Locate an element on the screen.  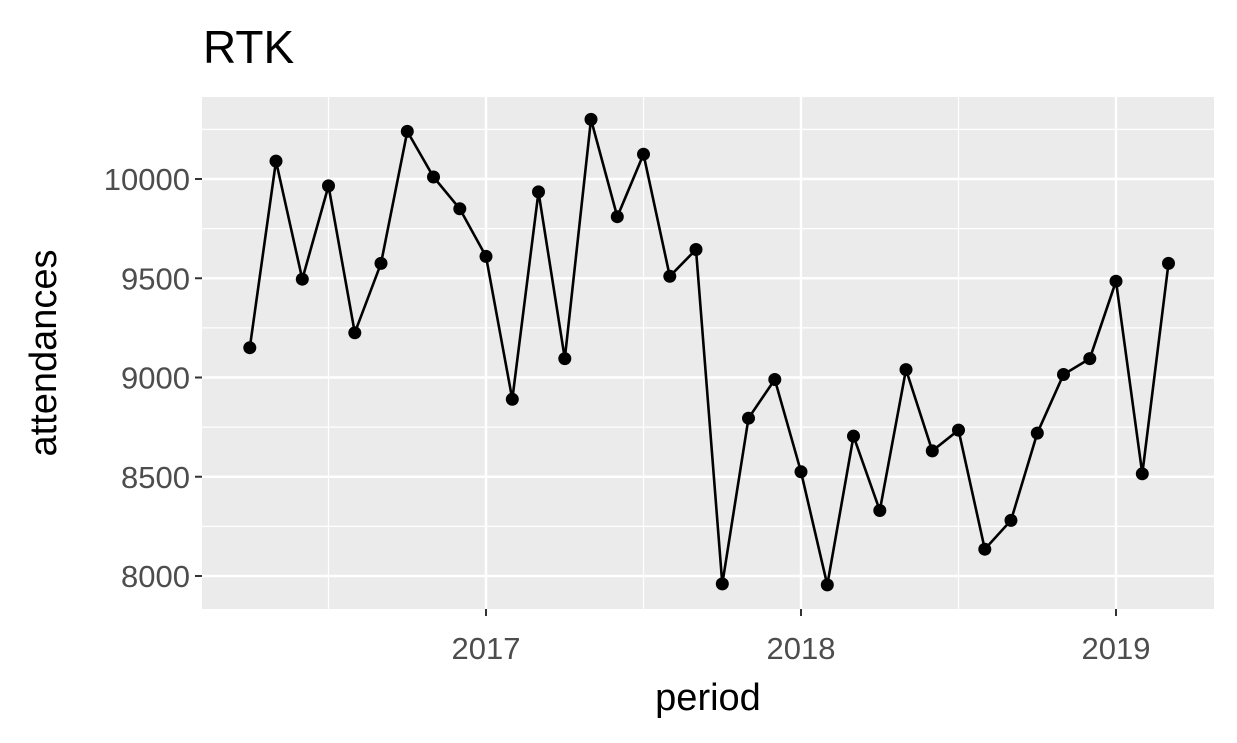
y-tick-label: 9000 is located at coordinates (155, 378).